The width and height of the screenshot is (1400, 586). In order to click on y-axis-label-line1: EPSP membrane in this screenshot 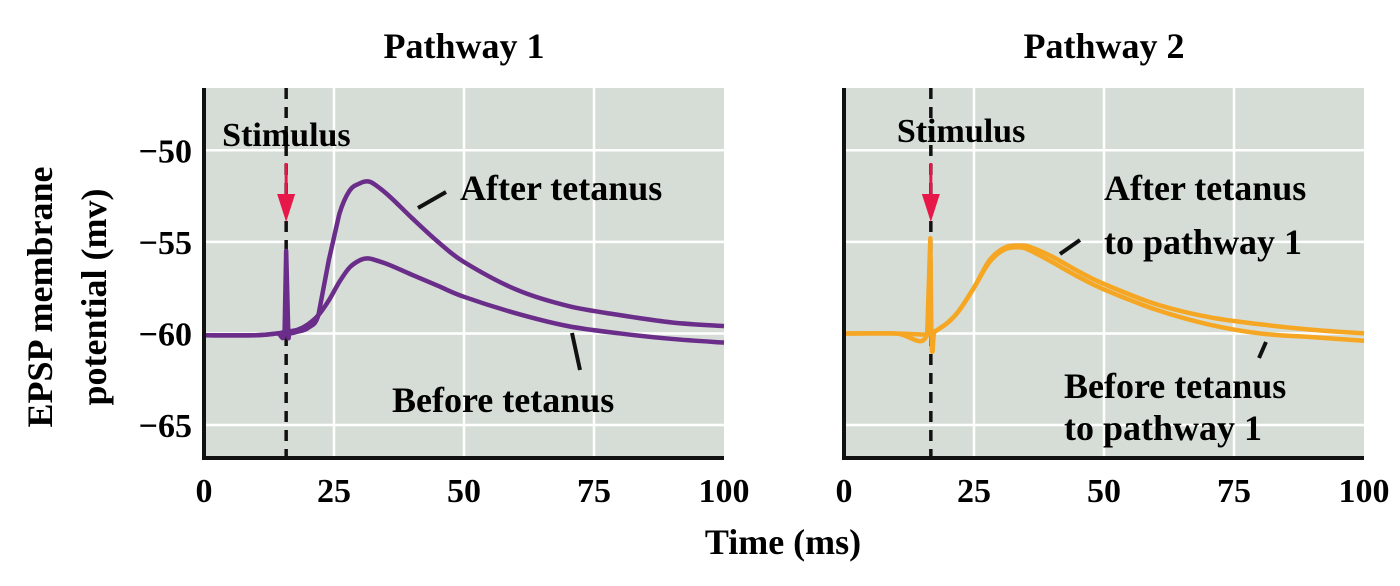, I will do `click(40, 296)`.